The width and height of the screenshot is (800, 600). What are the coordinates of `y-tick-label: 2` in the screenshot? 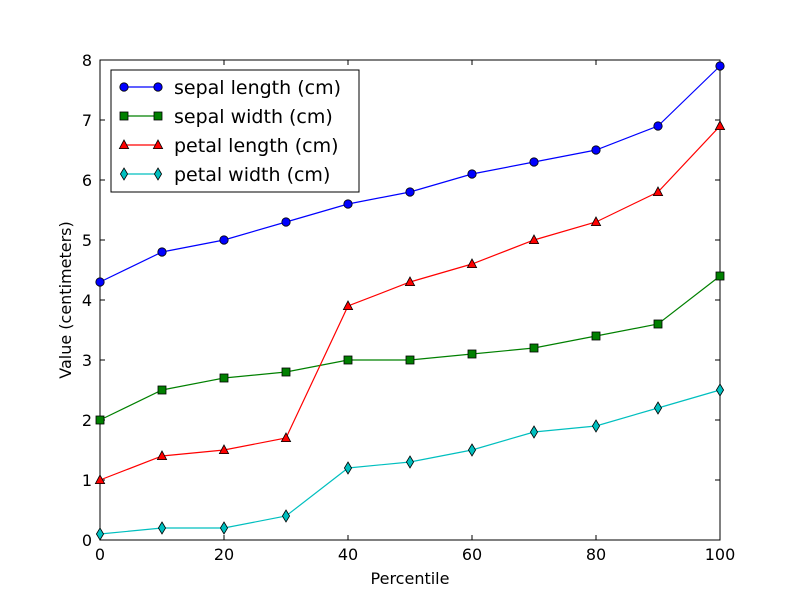 It's located at (87, 420).